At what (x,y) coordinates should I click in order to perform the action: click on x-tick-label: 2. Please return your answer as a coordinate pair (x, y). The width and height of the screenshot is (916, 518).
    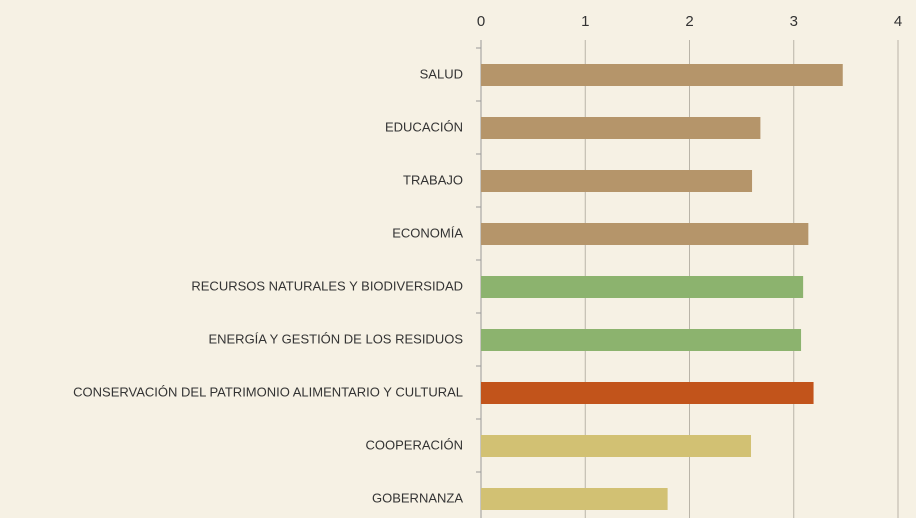
    Looking at the image, I should click on (689, 21).